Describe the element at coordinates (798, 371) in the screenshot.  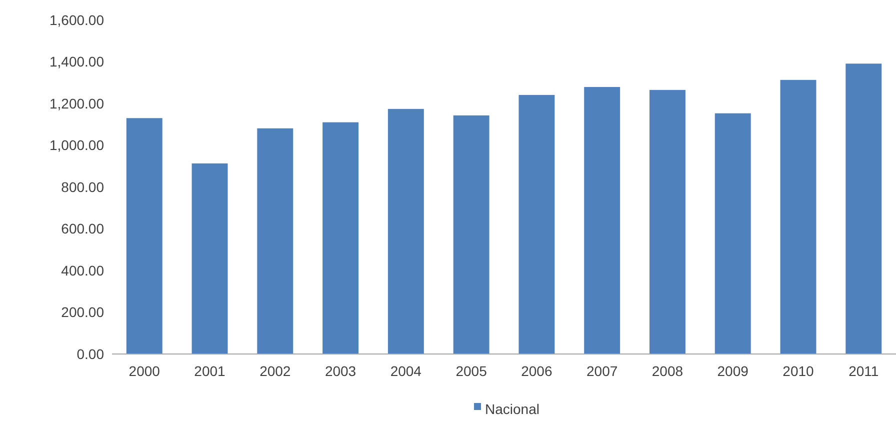
I see `x-tick-label: 2010` at that location.